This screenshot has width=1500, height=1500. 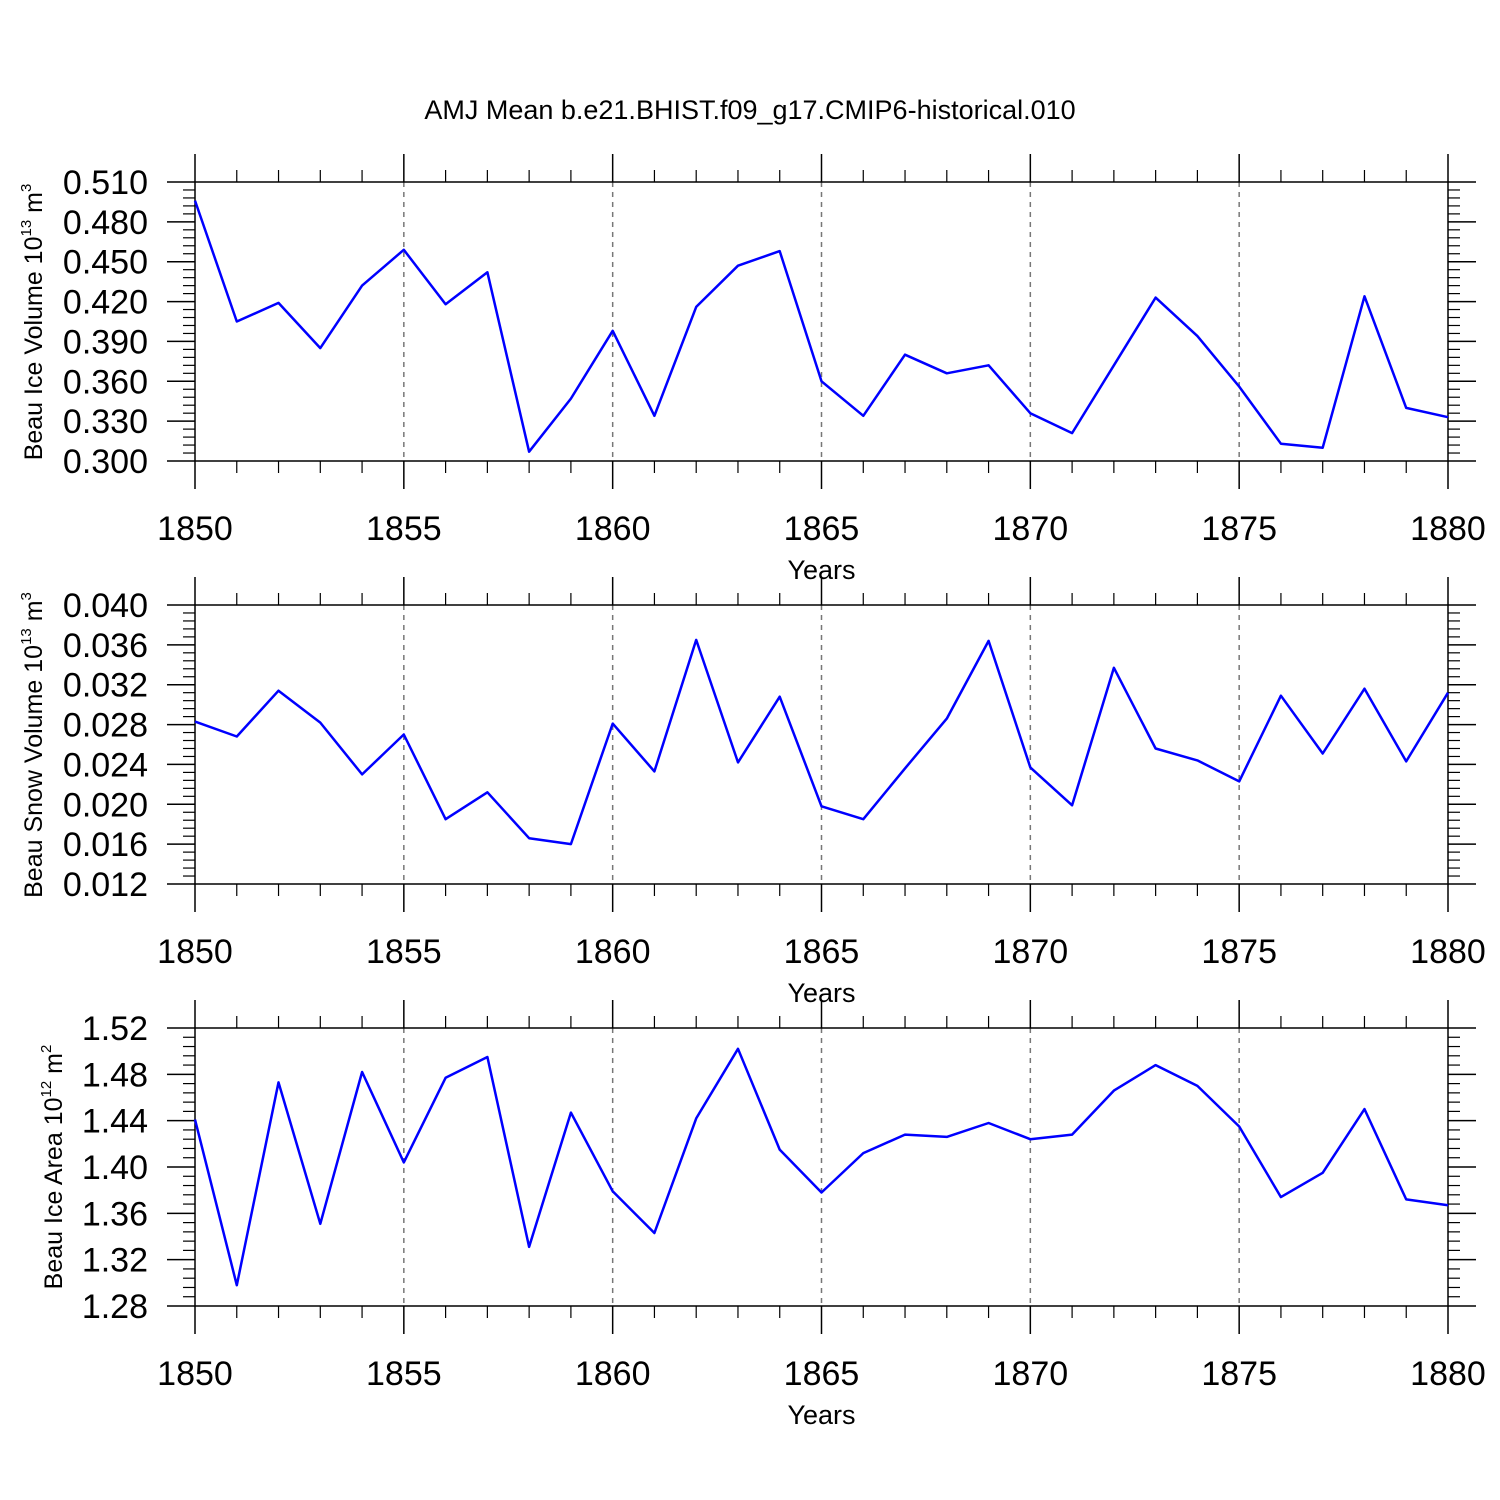 I want to click on y-tick-label: 0.016, so click(x=105, y=845).